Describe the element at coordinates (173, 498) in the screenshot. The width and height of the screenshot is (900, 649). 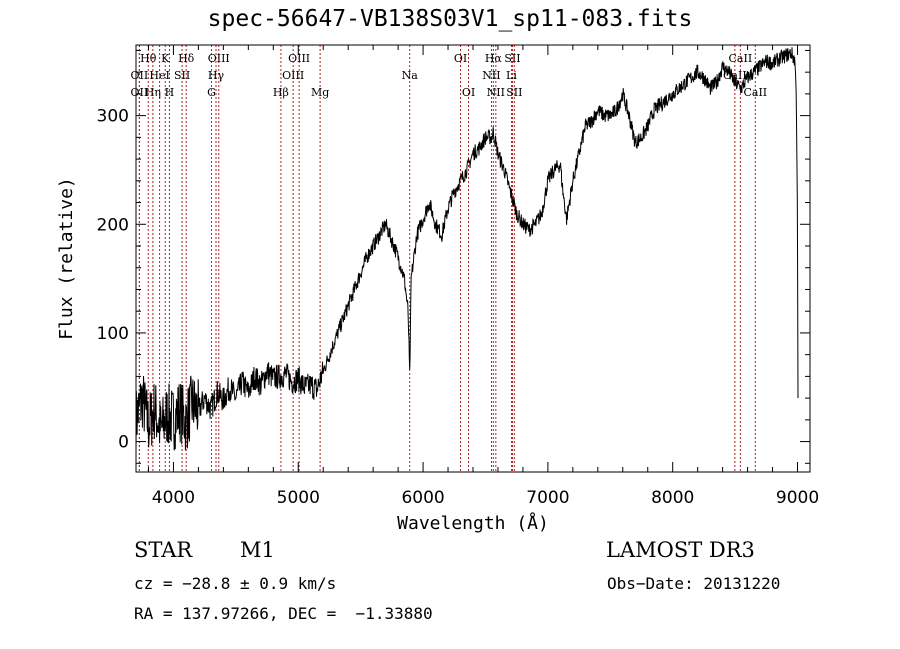
I see `x-tick-label: 4000` at that location.